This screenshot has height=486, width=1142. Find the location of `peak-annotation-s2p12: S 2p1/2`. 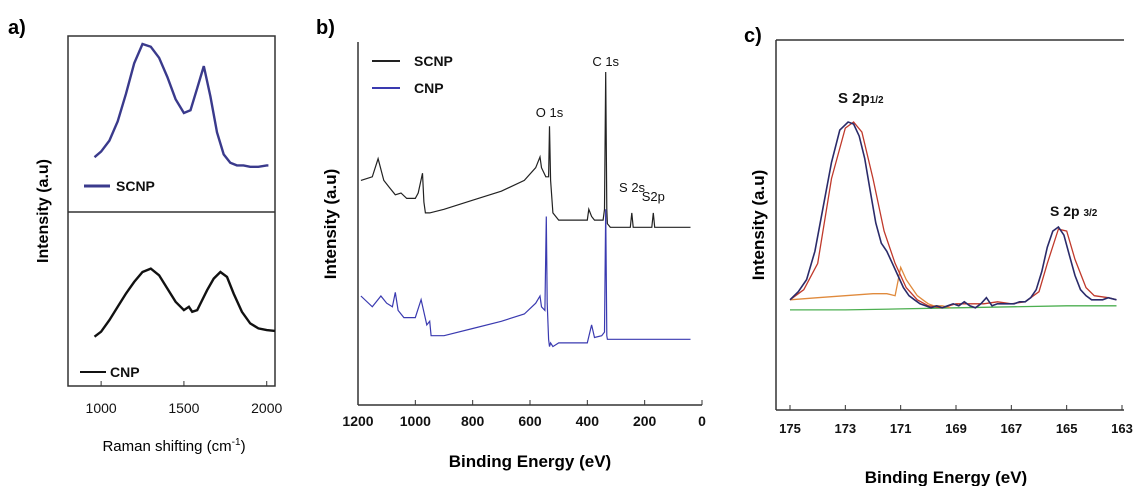

peak-annotation-s2p12: S 2p1/2 is located at coordinates (861, 98).